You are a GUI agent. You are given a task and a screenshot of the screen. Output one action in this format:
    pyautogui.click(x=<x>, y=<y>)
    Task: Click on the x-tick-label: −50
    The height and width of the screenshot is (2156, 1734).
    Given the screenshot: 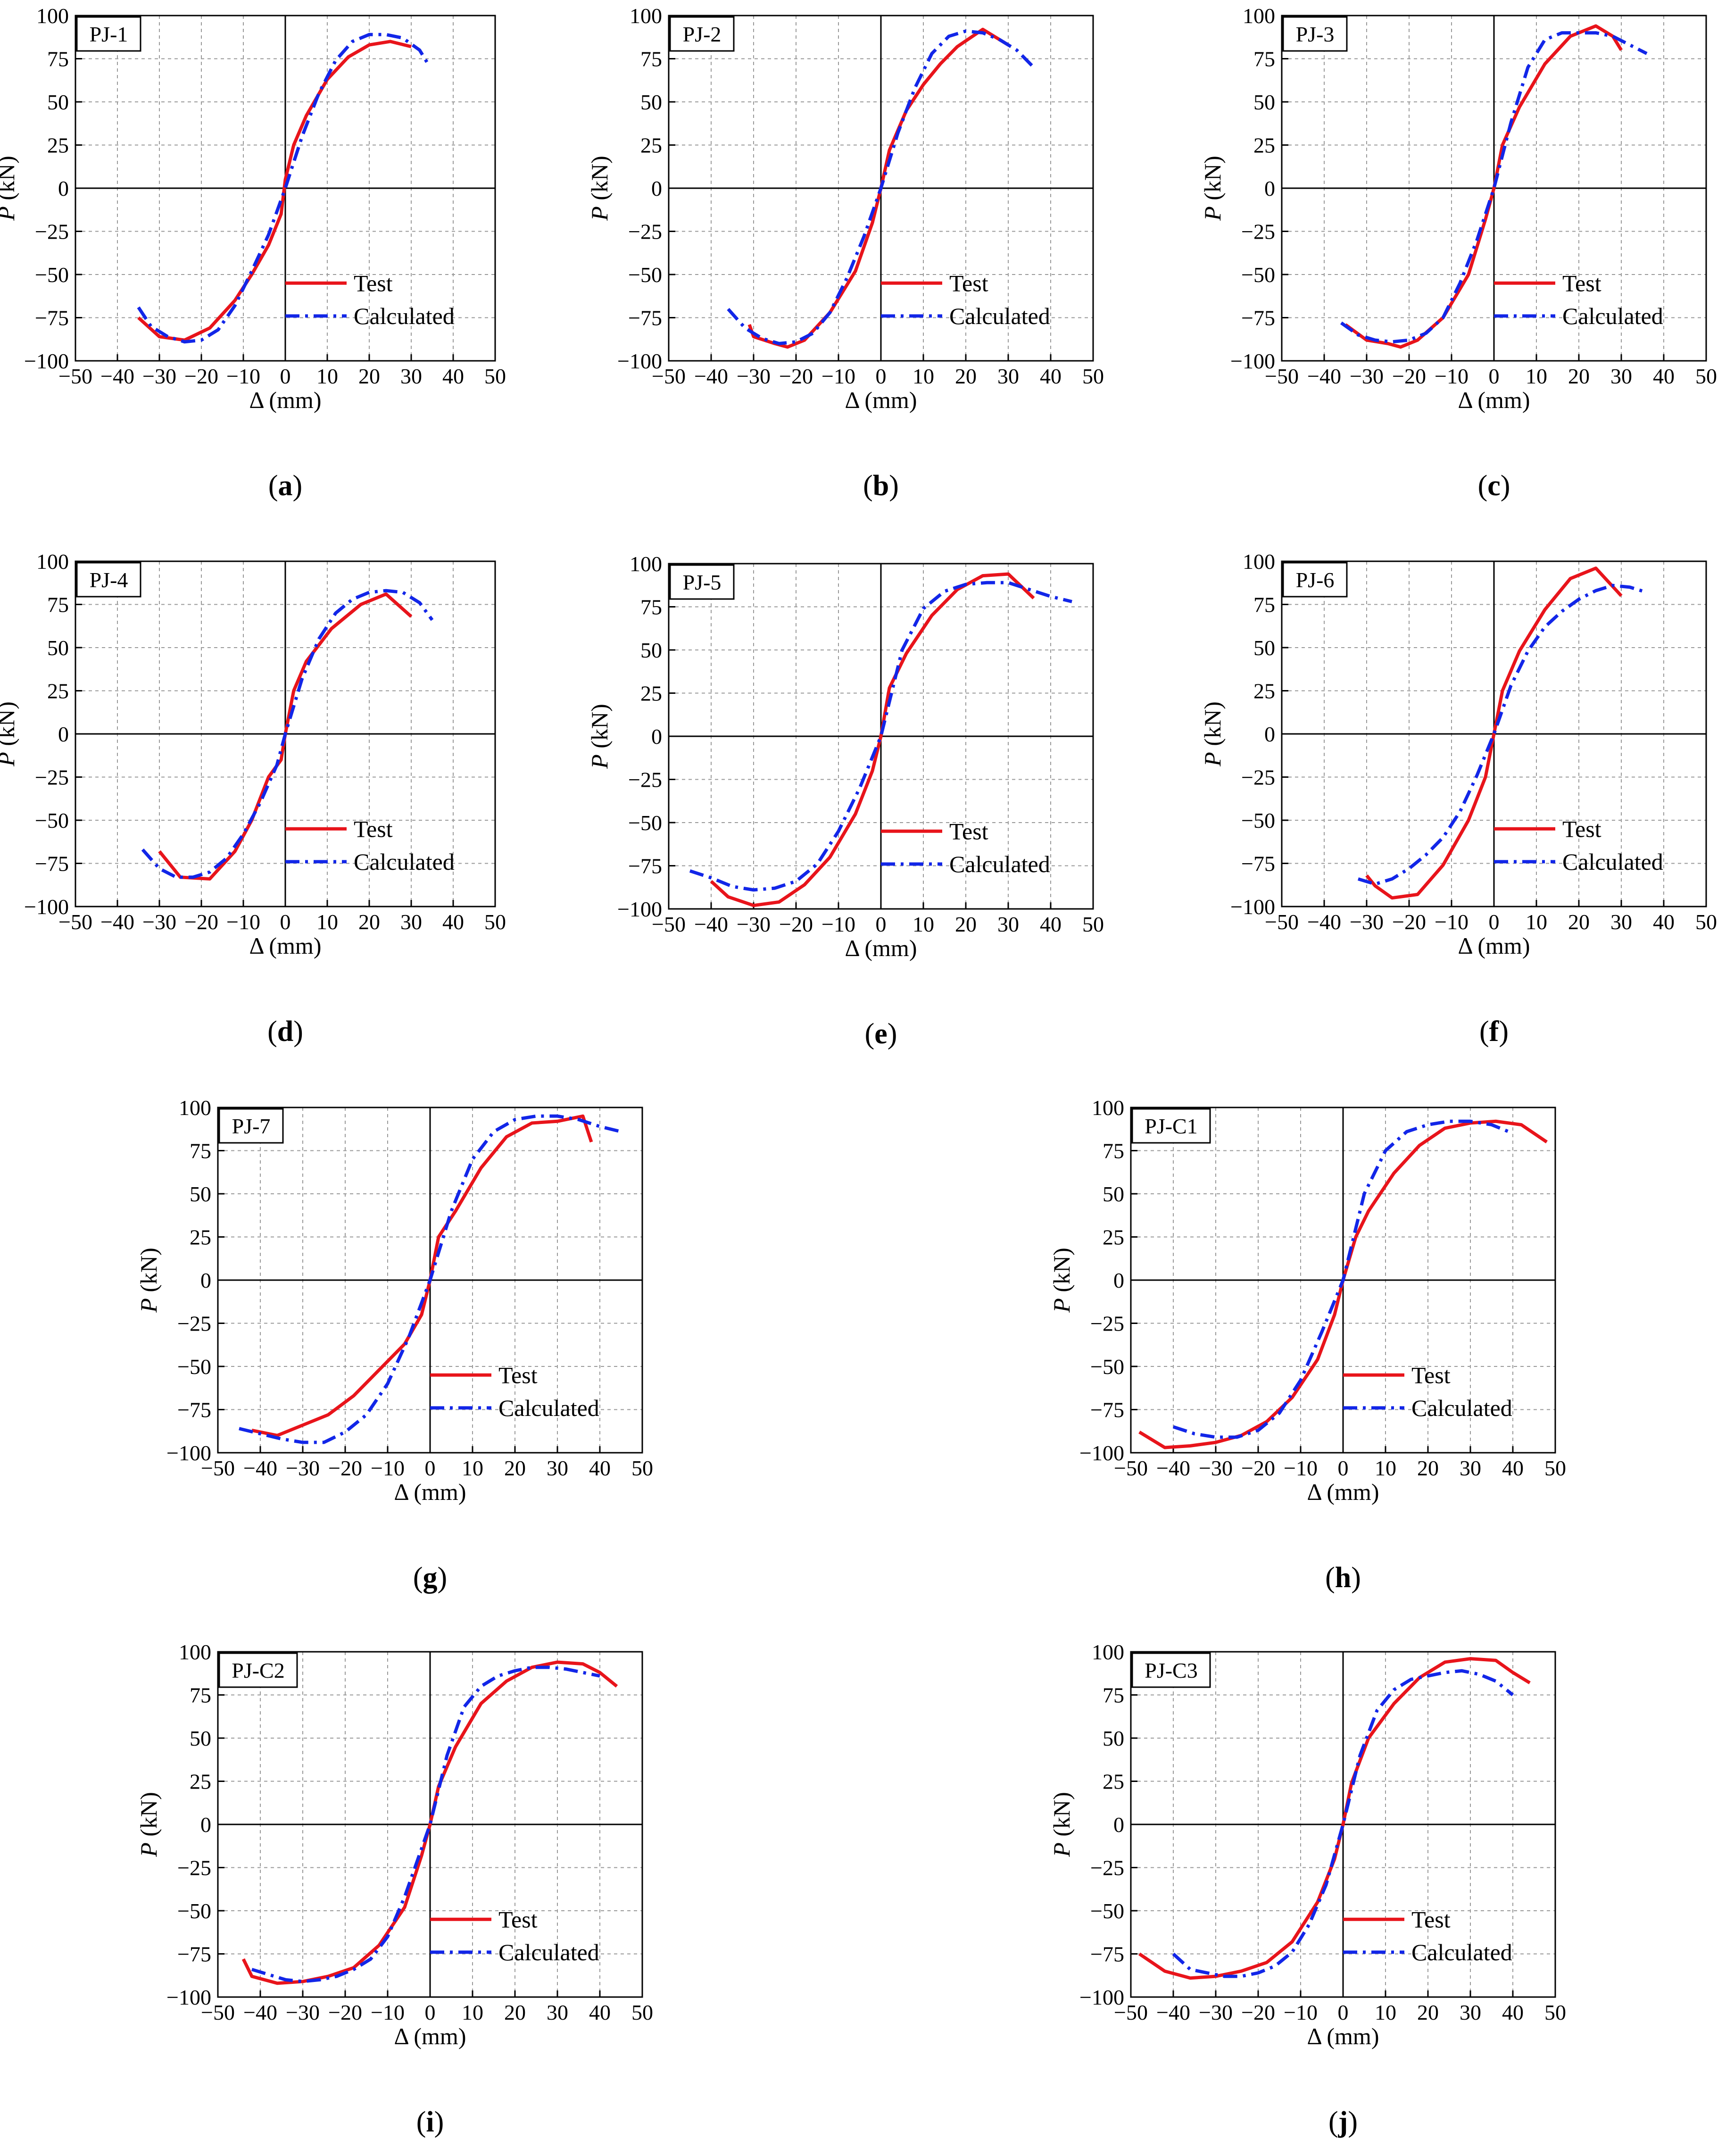 What is the action you would take?
    pyautogui.click(x=1282, y=376)
    